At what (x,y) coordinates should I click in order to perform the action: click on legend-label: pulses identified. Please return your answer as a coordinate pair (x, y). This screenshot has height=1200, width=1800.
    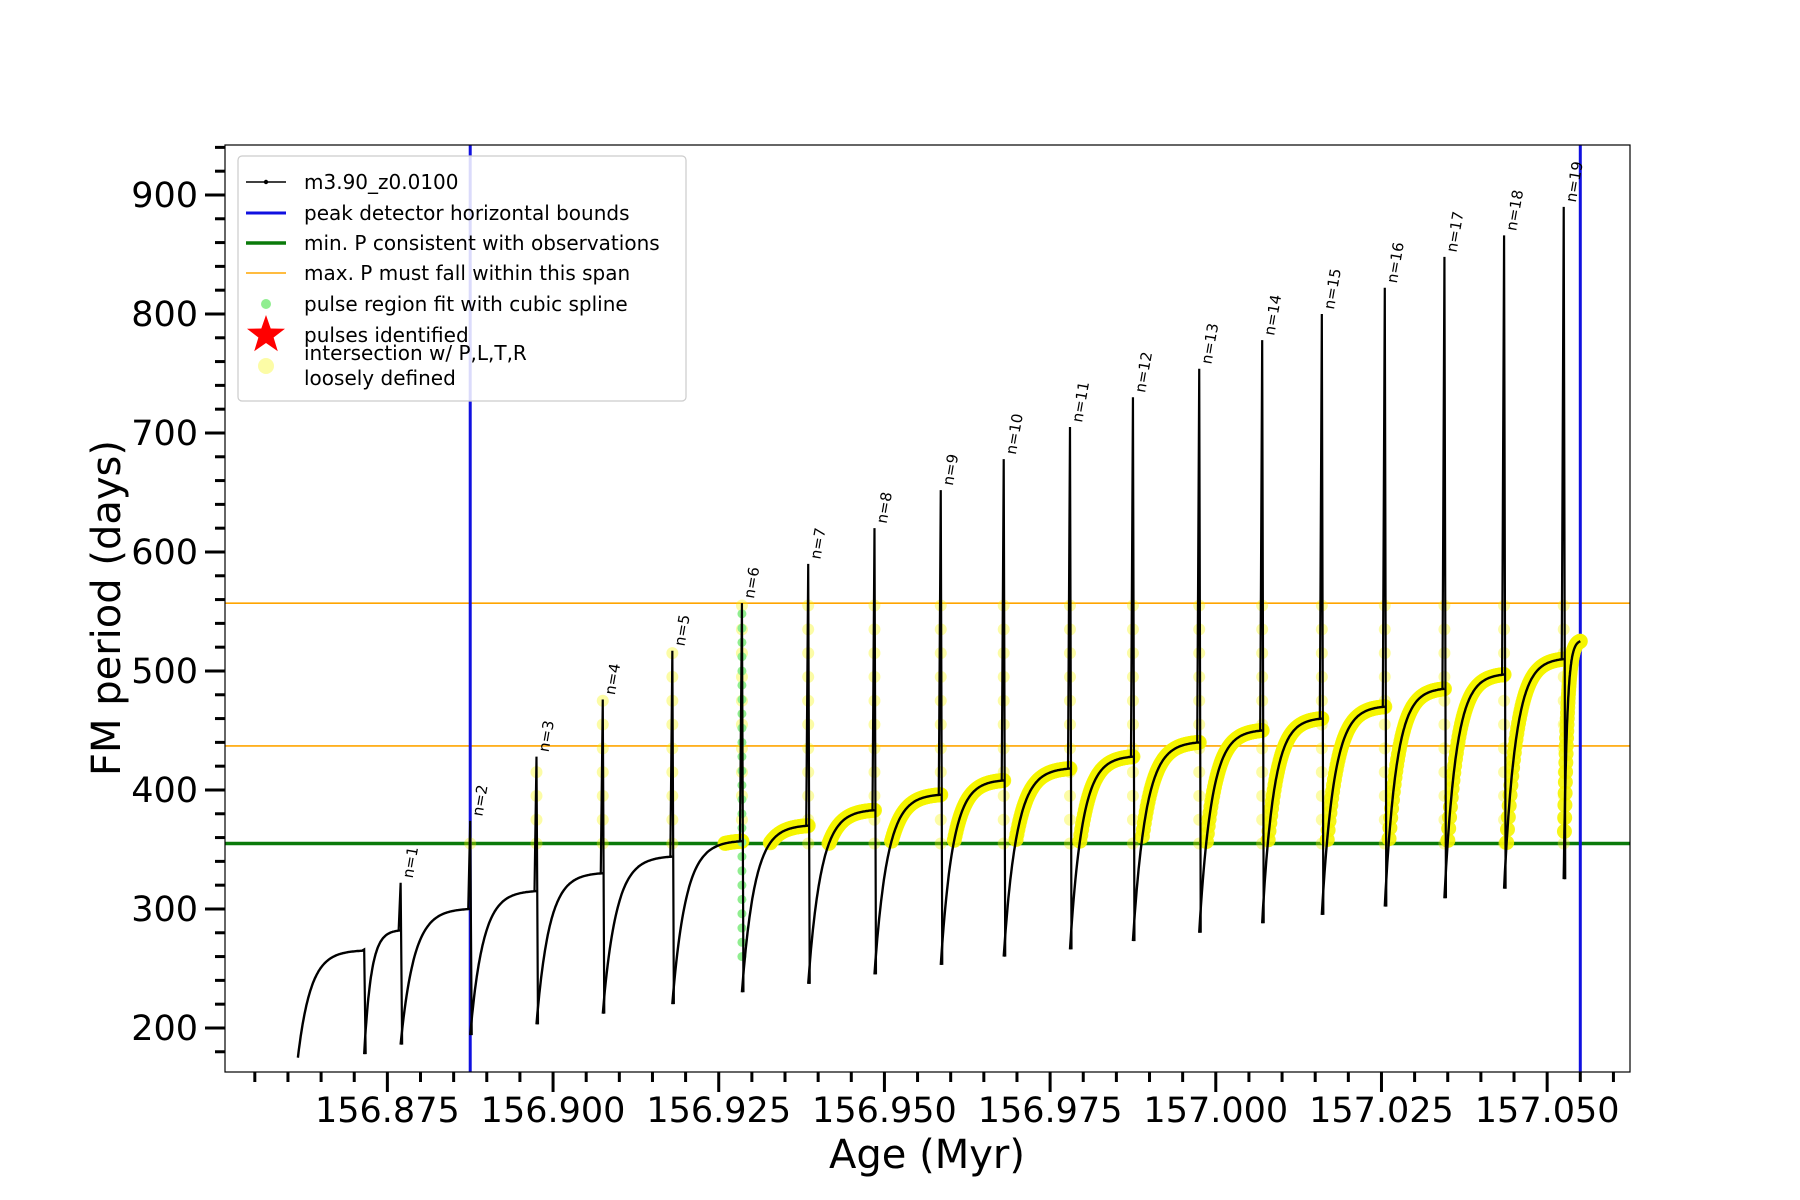
    Looking at the image, I should click on (386, 335).